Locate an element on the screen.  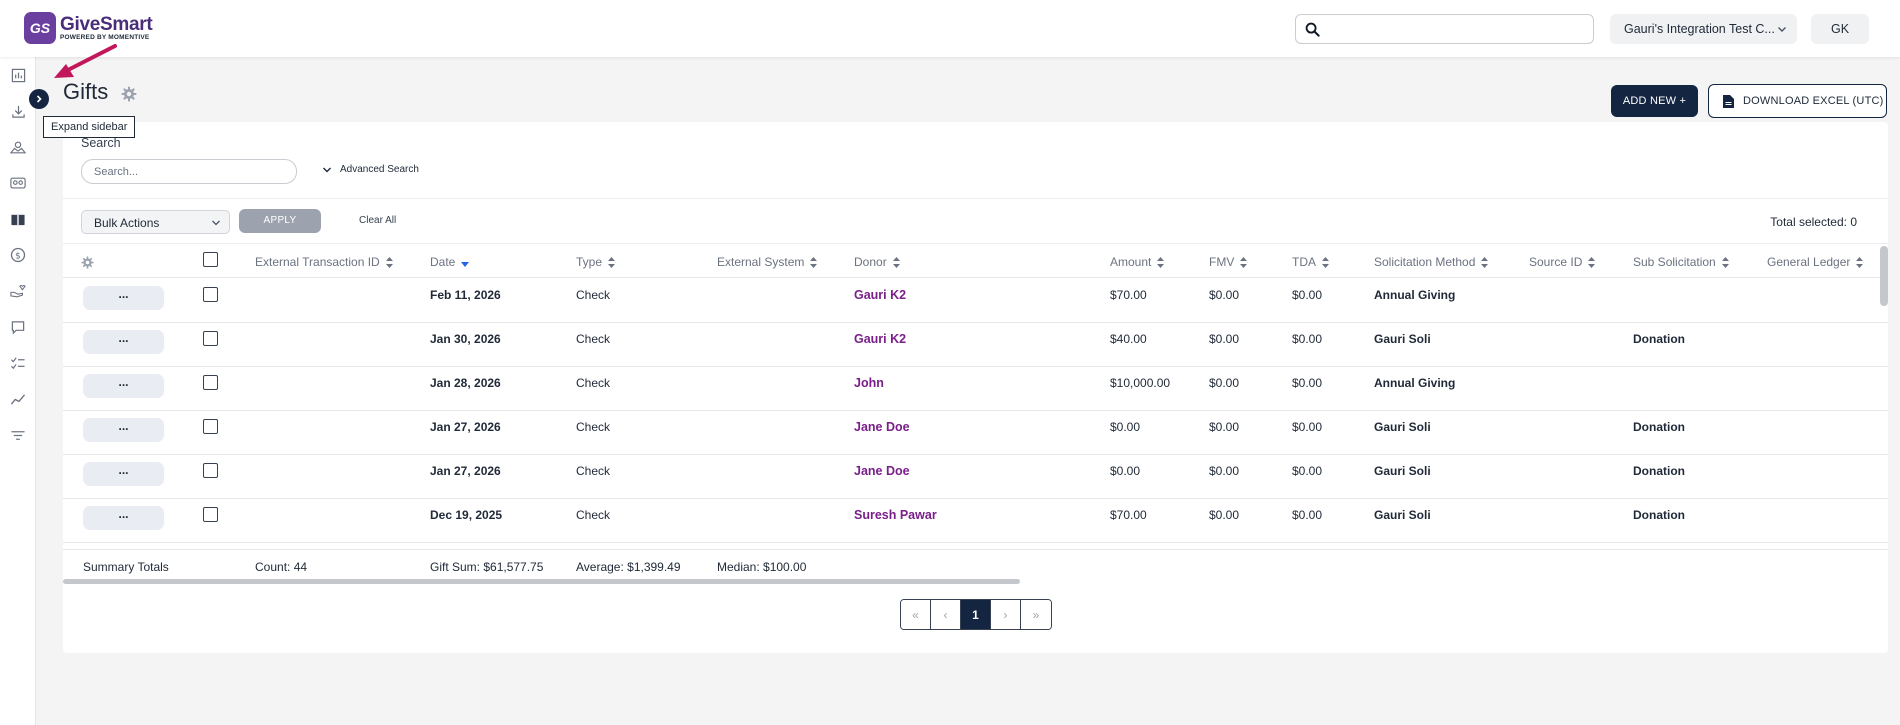
pagination: « ‹ 1 › » is located at coordinates (976, 614).